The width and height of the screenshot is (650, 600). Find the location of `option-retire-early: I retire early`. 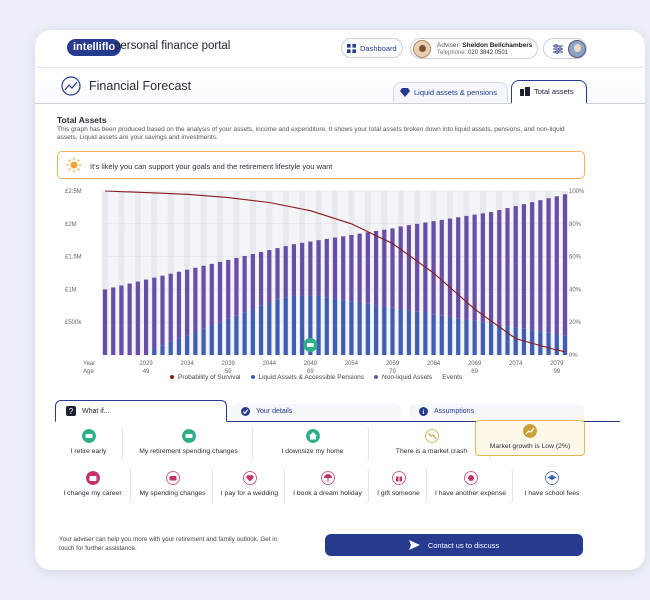

option-retire-early: I retire early is located at coordinates (89, 444).